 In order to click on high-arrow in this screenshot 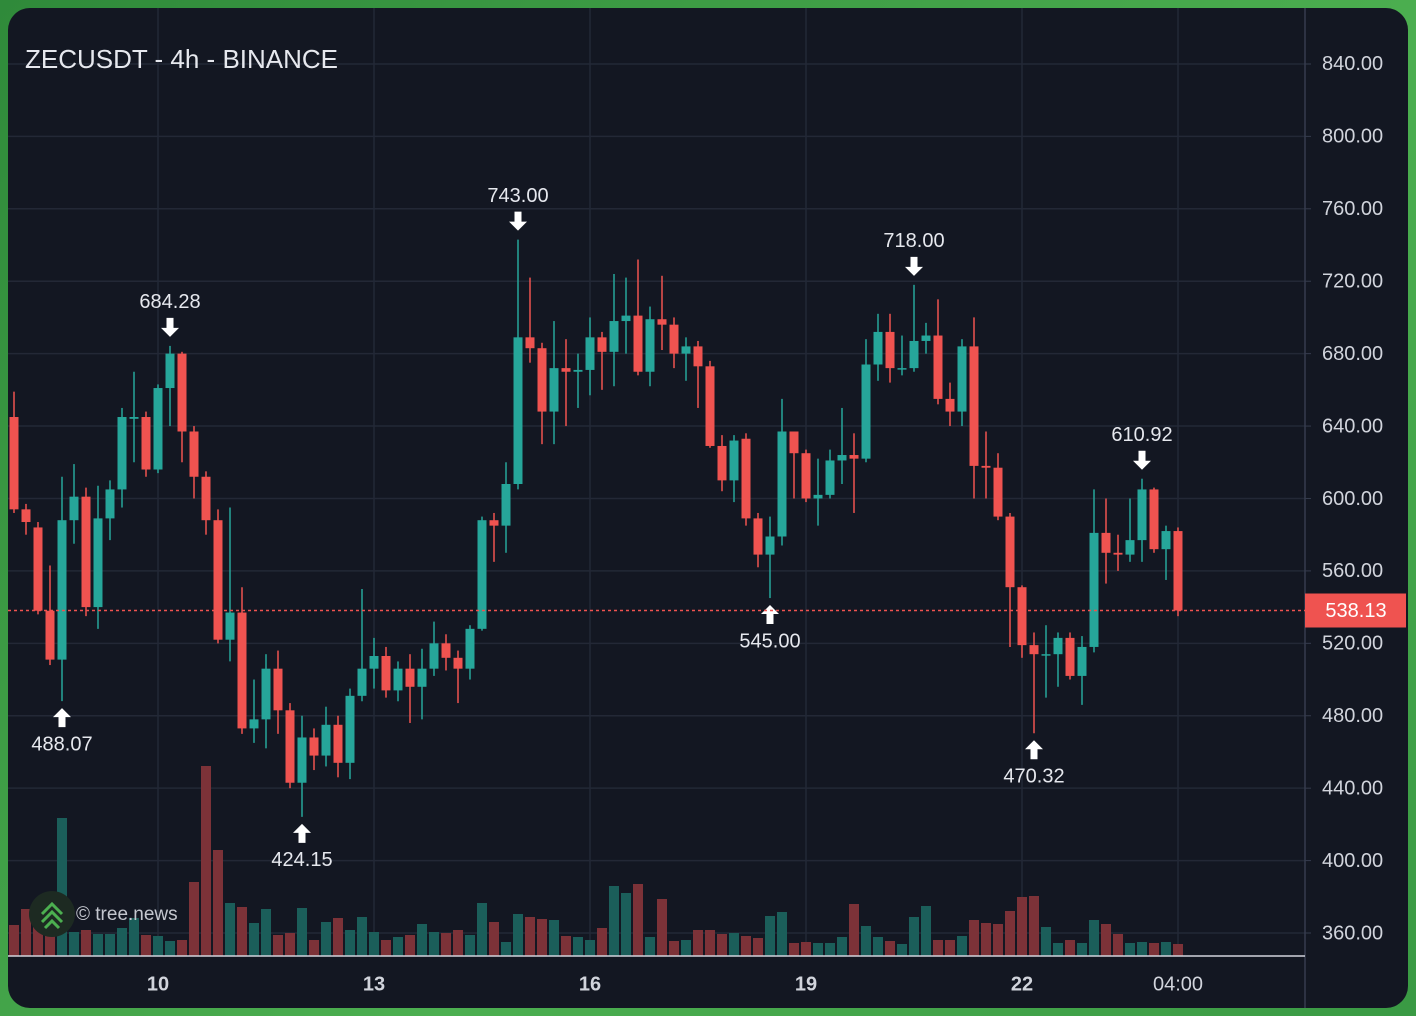, I will do `click(170, 327)`.